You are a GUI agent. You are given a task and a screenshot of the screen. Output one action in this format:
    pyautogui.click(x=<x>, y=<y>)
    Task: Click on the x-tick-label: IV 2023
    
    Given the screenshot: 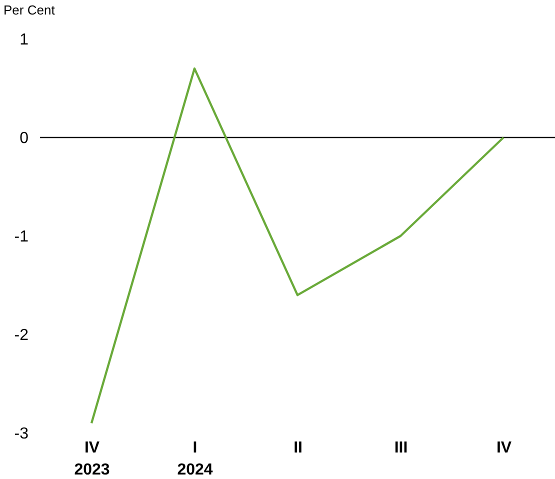 What is the action you would take?
    pyautogui.click(x=92, y=459)
    